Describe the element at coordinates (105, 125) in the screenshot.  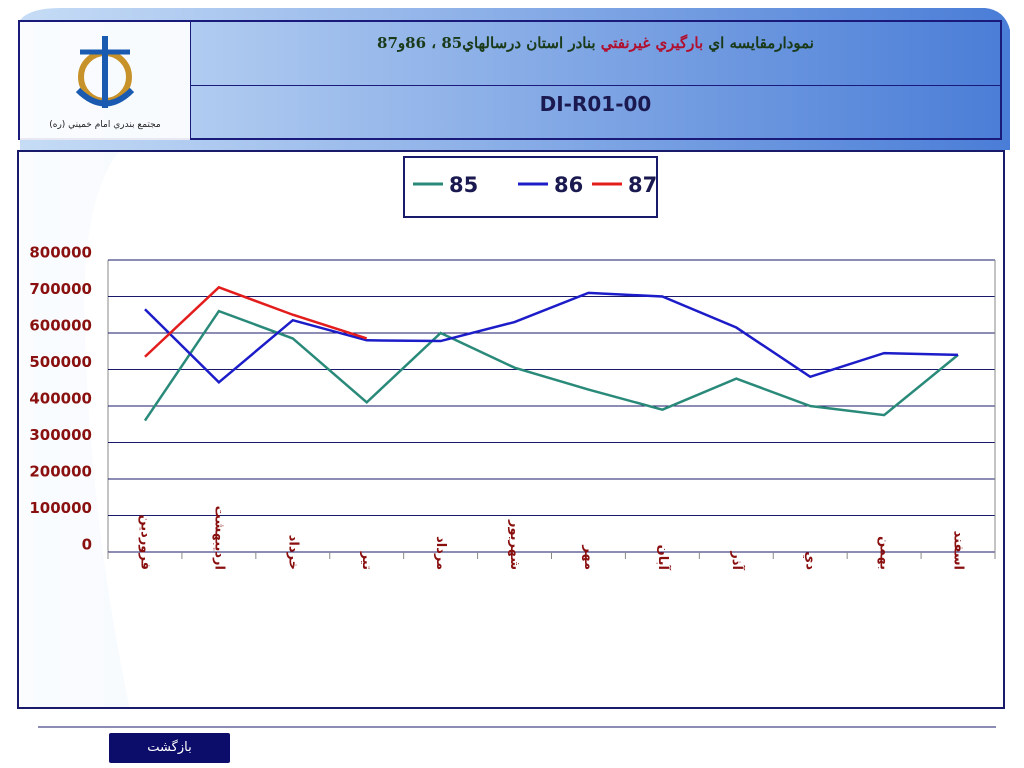
I see `logo-caption: مجتمع بندري امام خميني (ره)` at that location.